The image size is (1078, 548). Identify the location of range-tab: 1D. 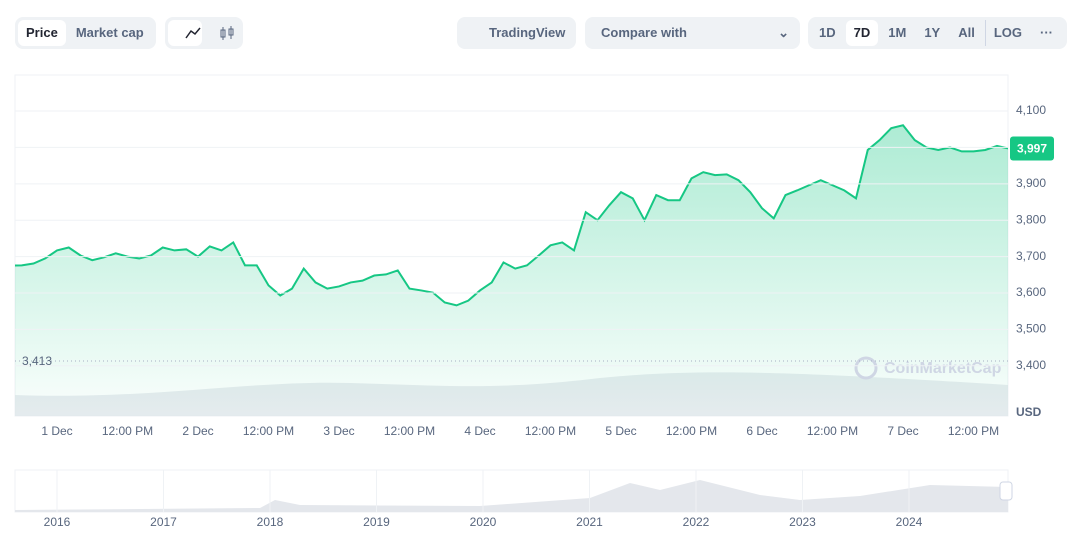
(827, 32).